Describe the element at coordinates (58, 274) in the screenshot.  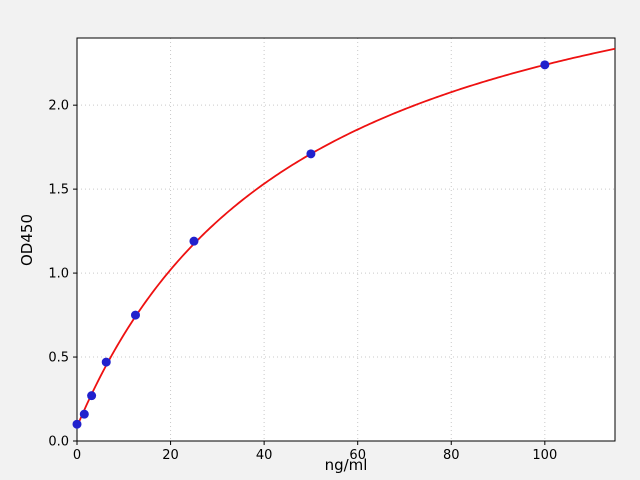
I see `y-tick-label: 1.0` at that location.